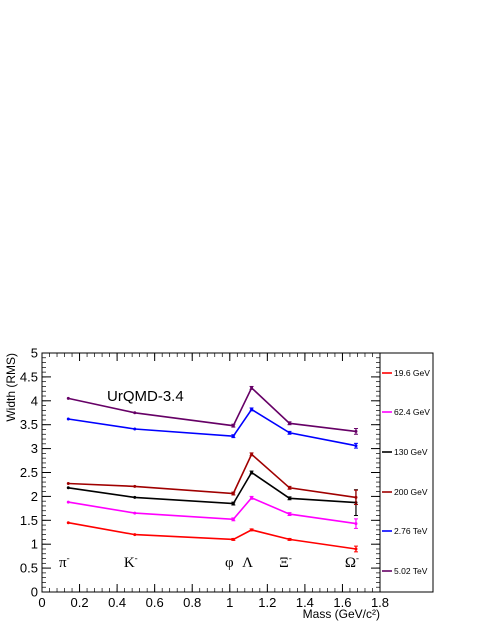  What do you see at coordinates (34, 592) in the screenshot?
I see `y-tick-label: 0` at bounding box center [34, 592].